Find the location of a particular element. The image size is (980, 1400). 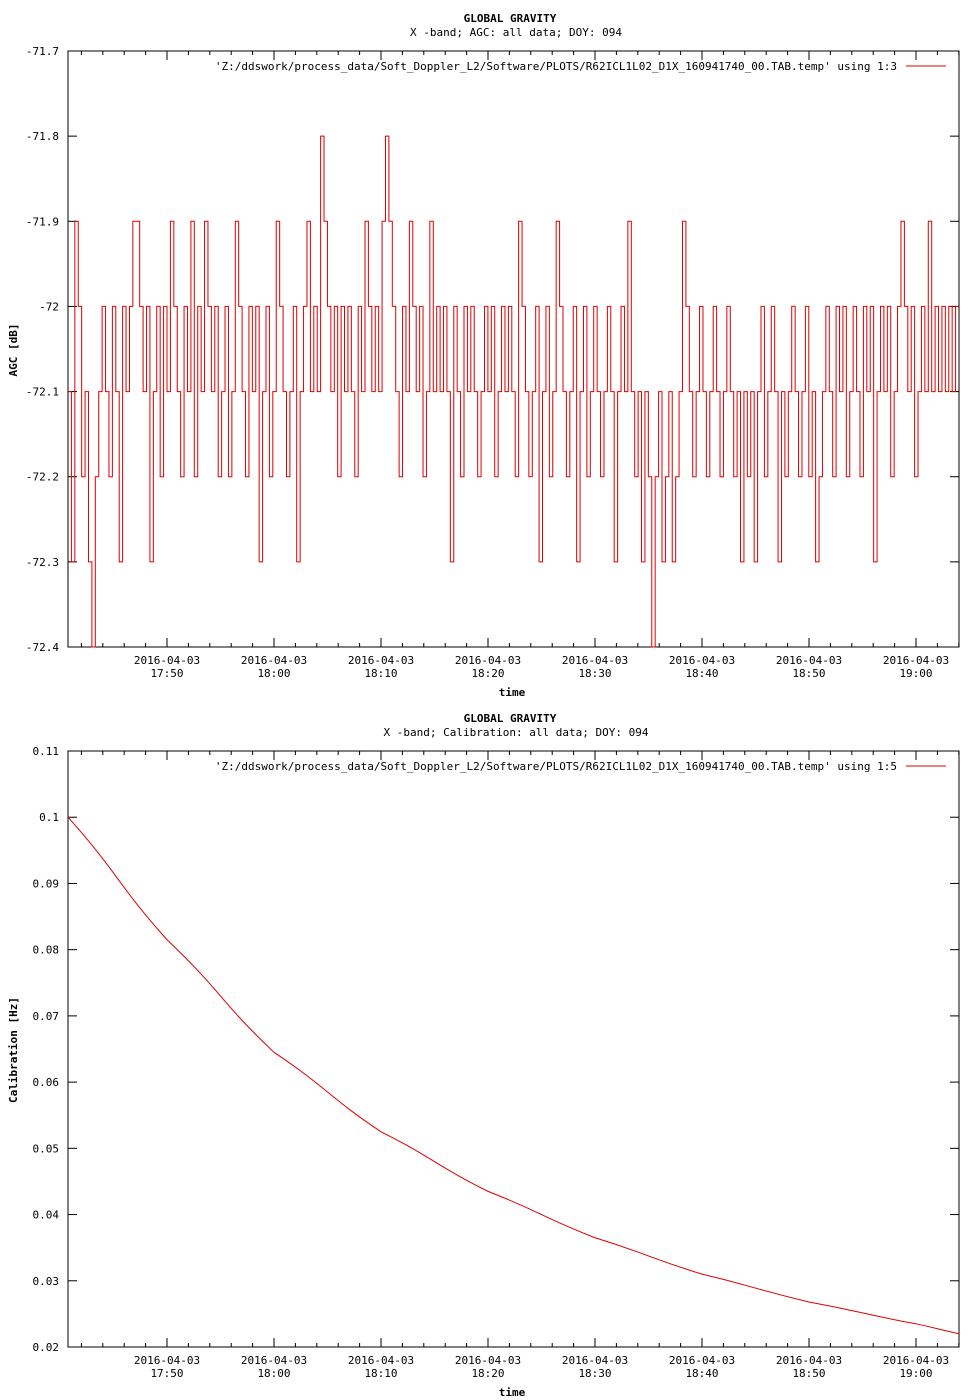

agc-x-axis-label: time is located at coordinates (512, 692).